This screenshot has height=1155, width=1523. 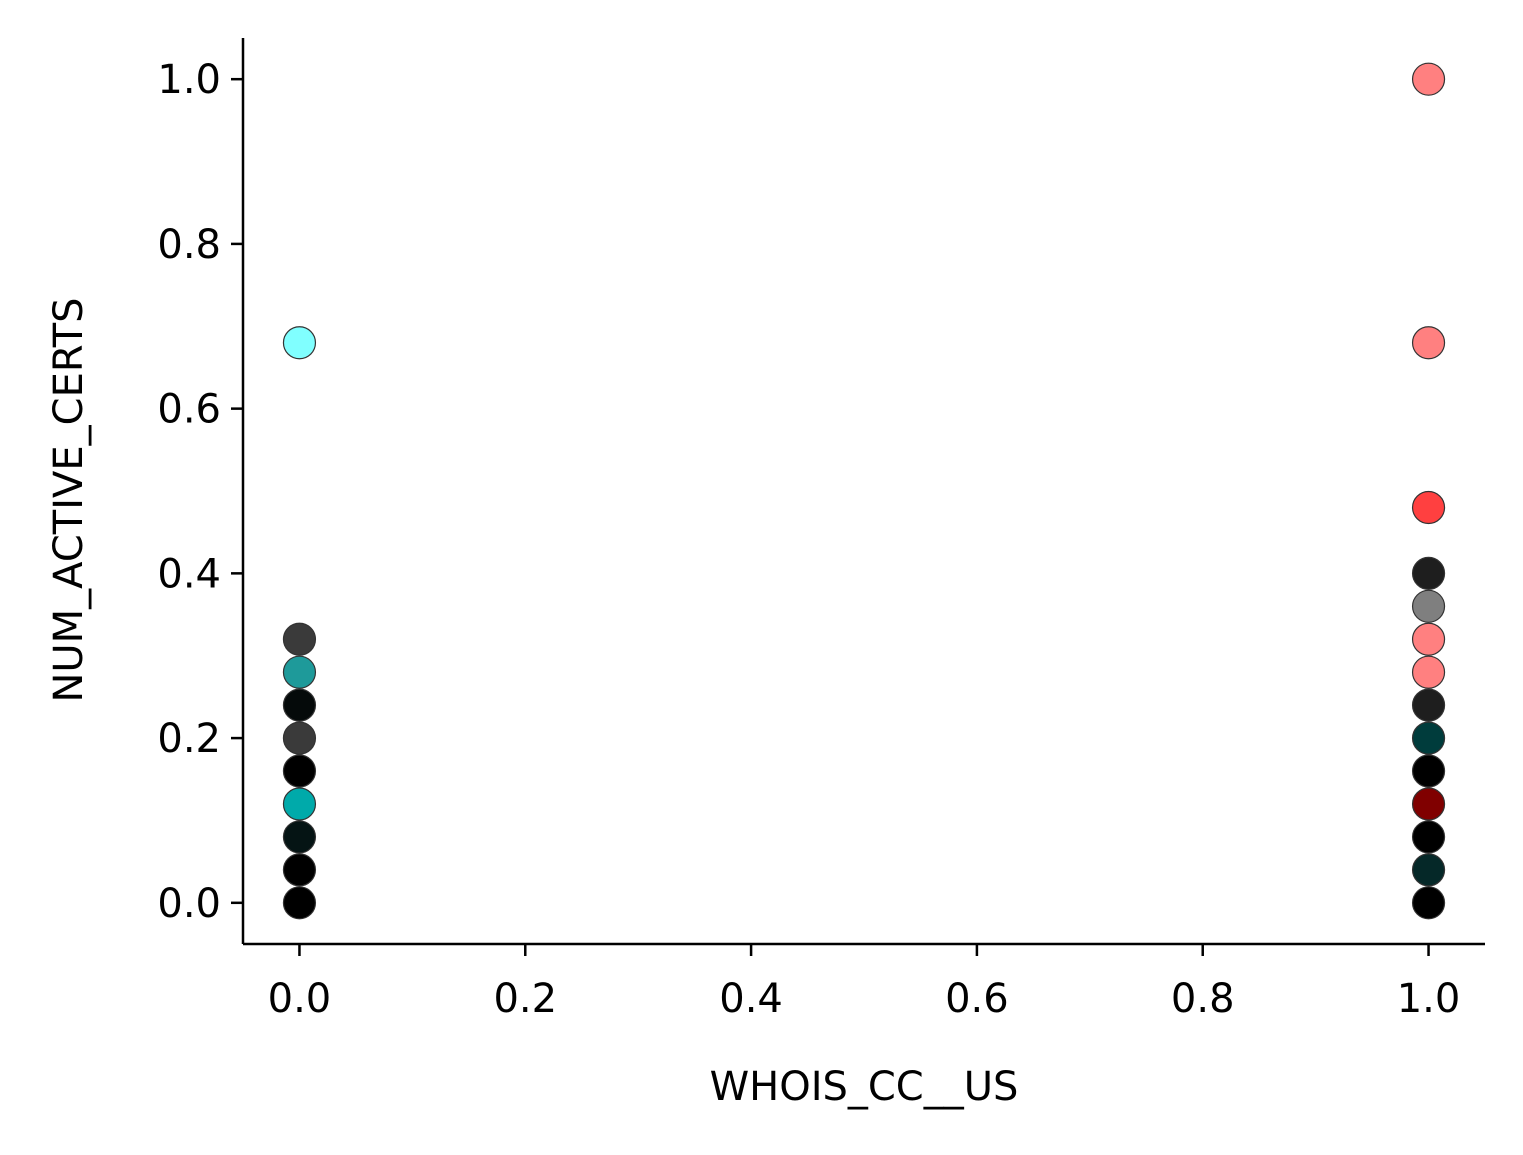 What do you see at coordinates (525, 999) in the screenshot?
I see `x-tick-label: 0.2` at bounding box center [525, 999].